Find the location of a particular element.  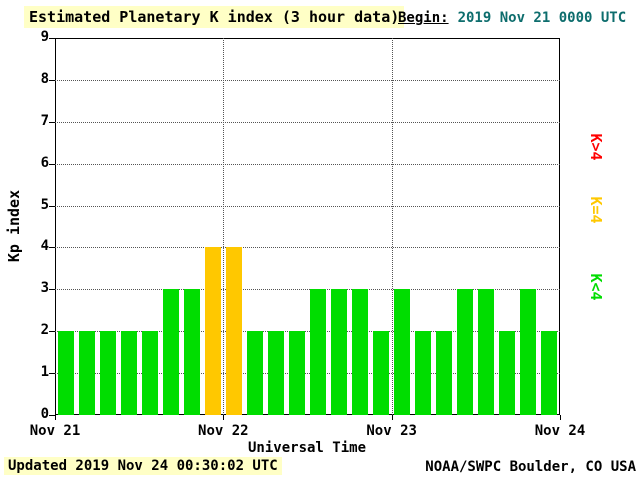

x-tick-label: Nov 24 is located at coordinates (560, 431).